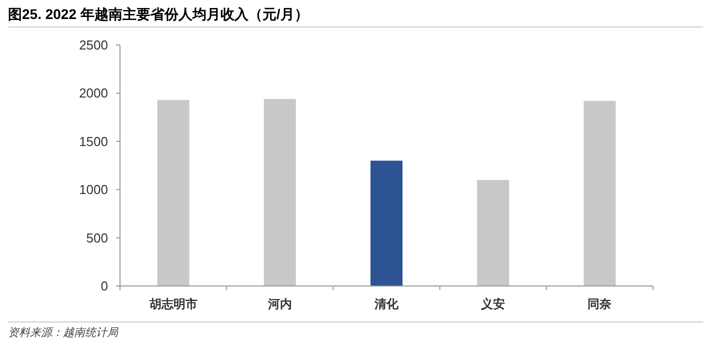 This screenshot has width=711, height=350. What do you see at coordinates (493, 304) in the screenshot?
I see `x-tick-label: 义安` at bounding box center [493, 304].